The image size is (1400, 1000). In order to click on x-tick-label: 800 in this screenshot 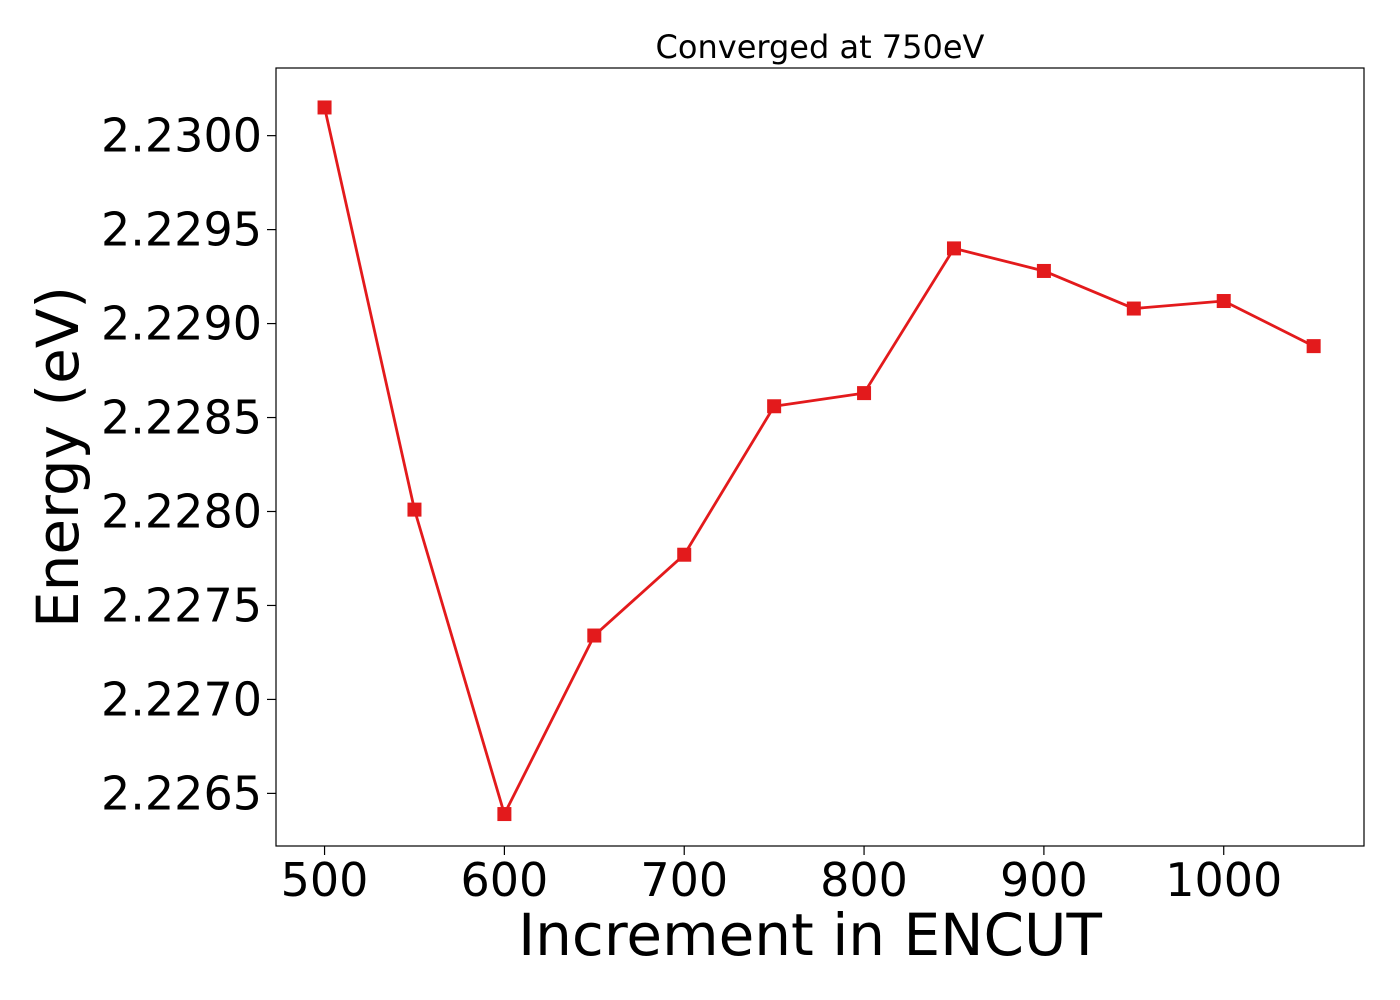, I will do `click(864, 880)`.